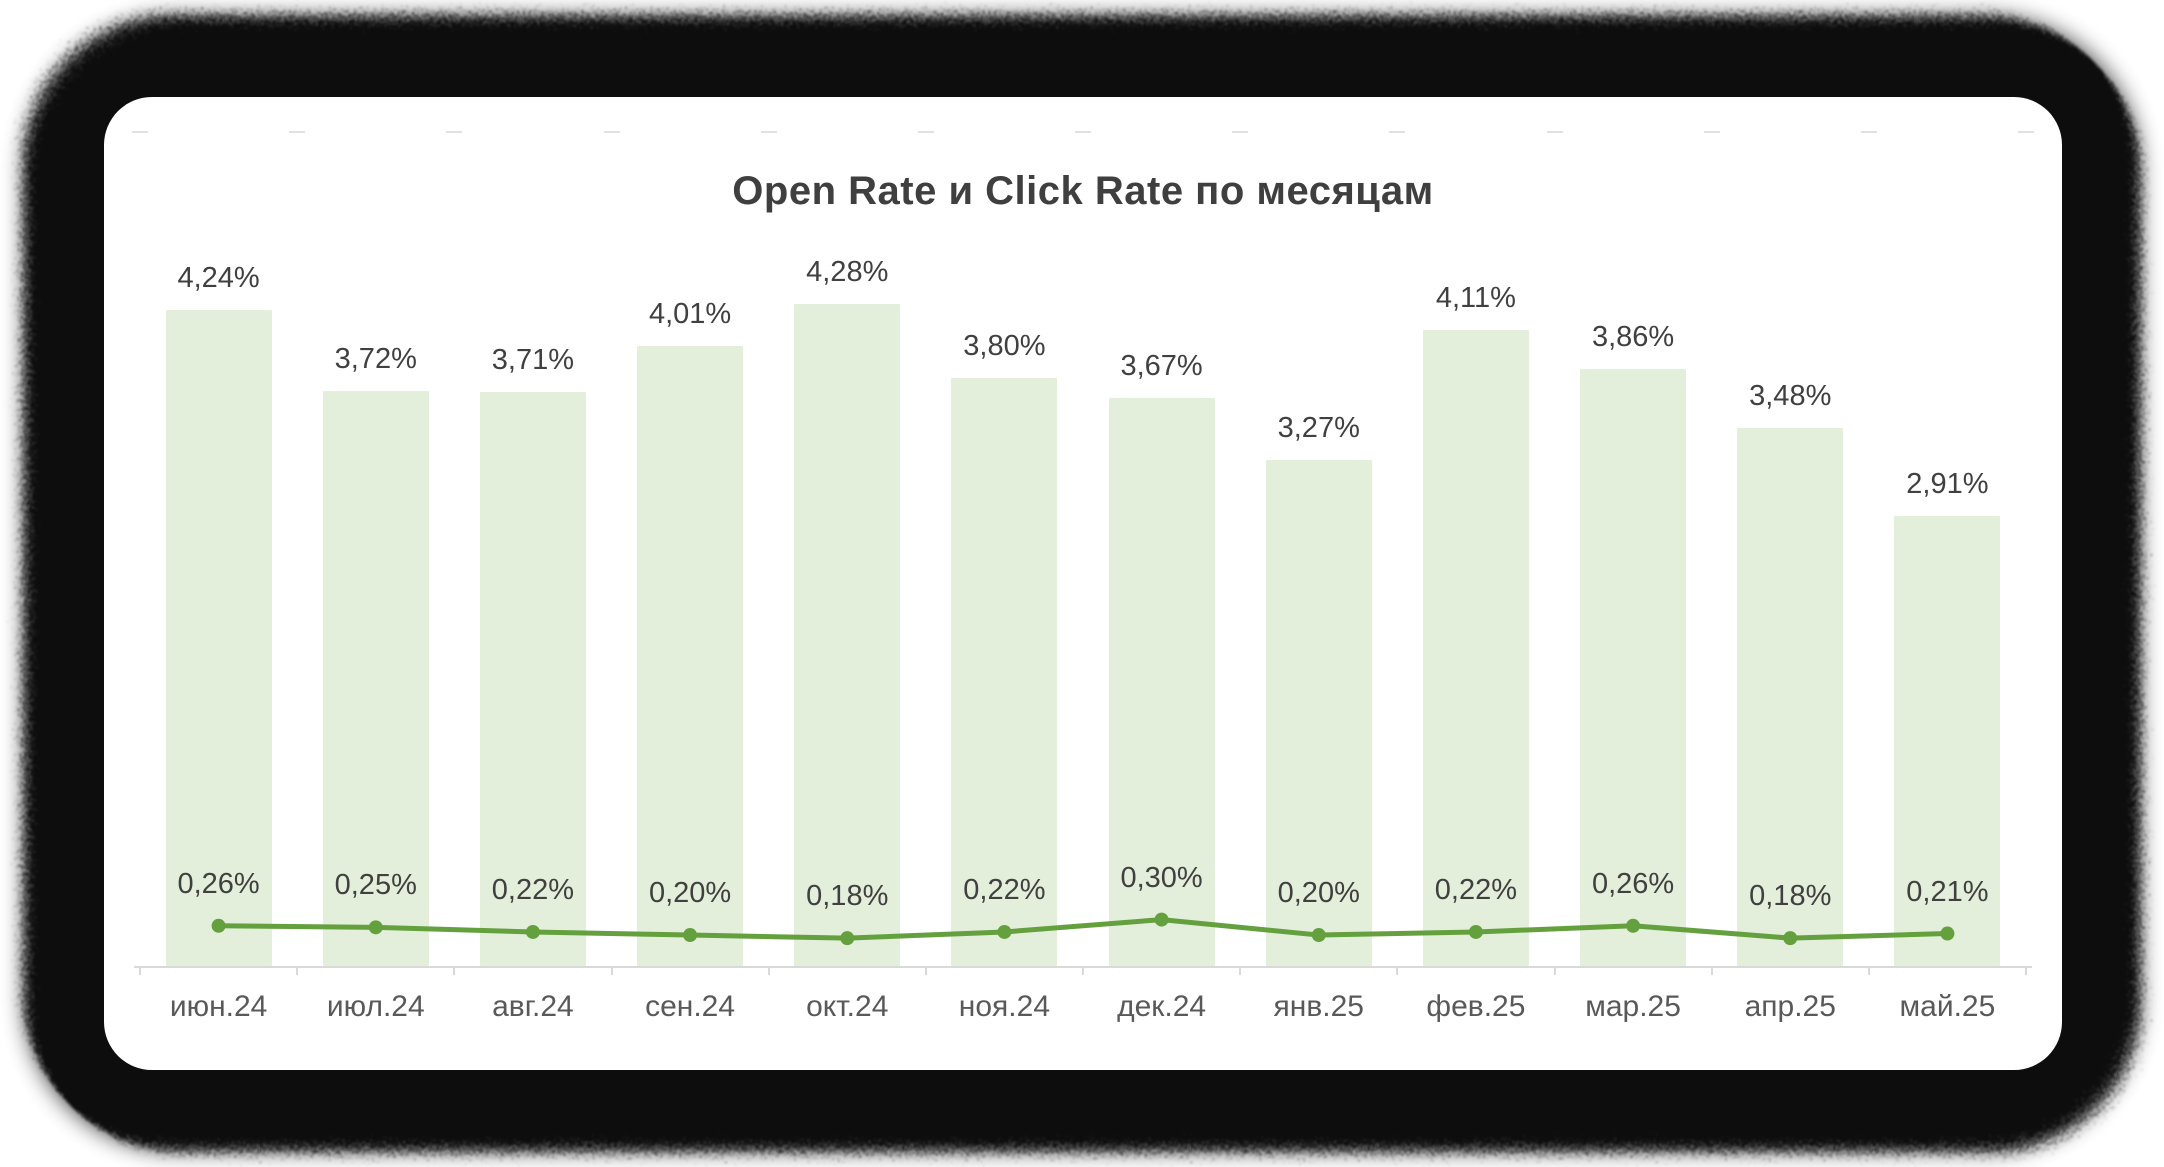 The height and width of the screenshot is (1167, 2164). Describe the element at coordinates (218, 278) in the screenshot. I see `open-rate-value-label: 4,24%` at that location.